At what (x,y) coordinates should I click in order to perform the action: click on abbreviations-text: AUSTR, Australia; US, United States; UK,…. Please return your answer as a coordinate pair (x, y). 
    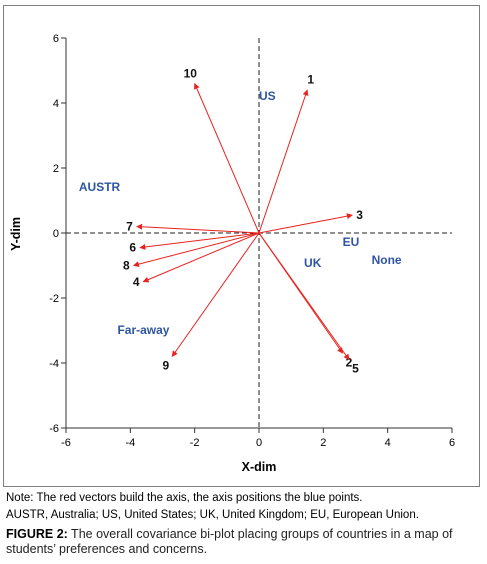
    Looking at the image, I should click on (212, 515).